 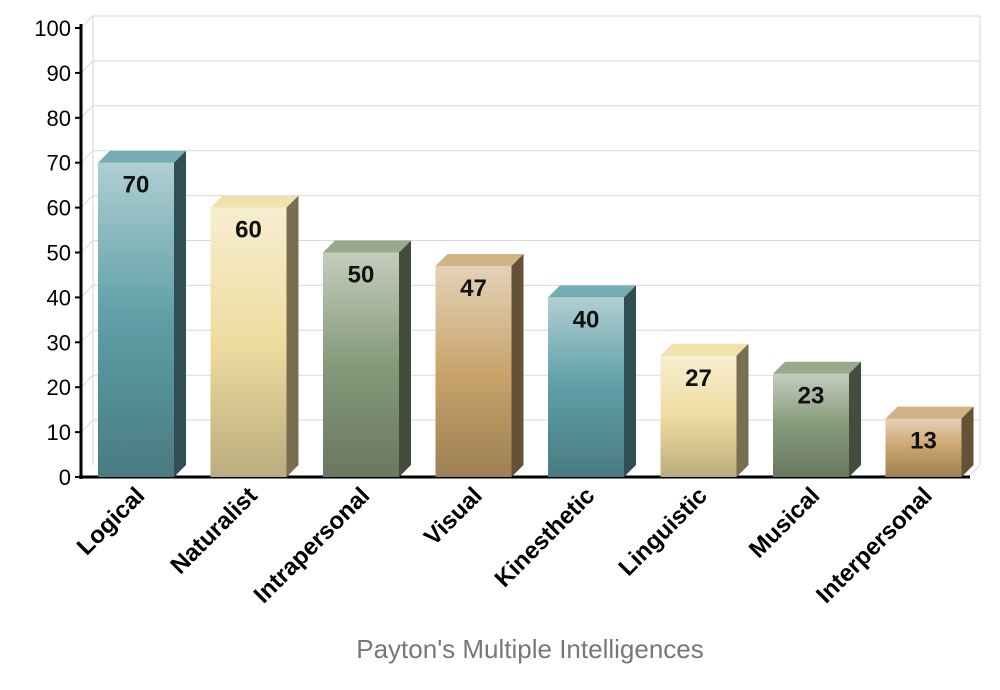 I want to click on x-tick-label: Naturalist, so click(x=213, y=530).